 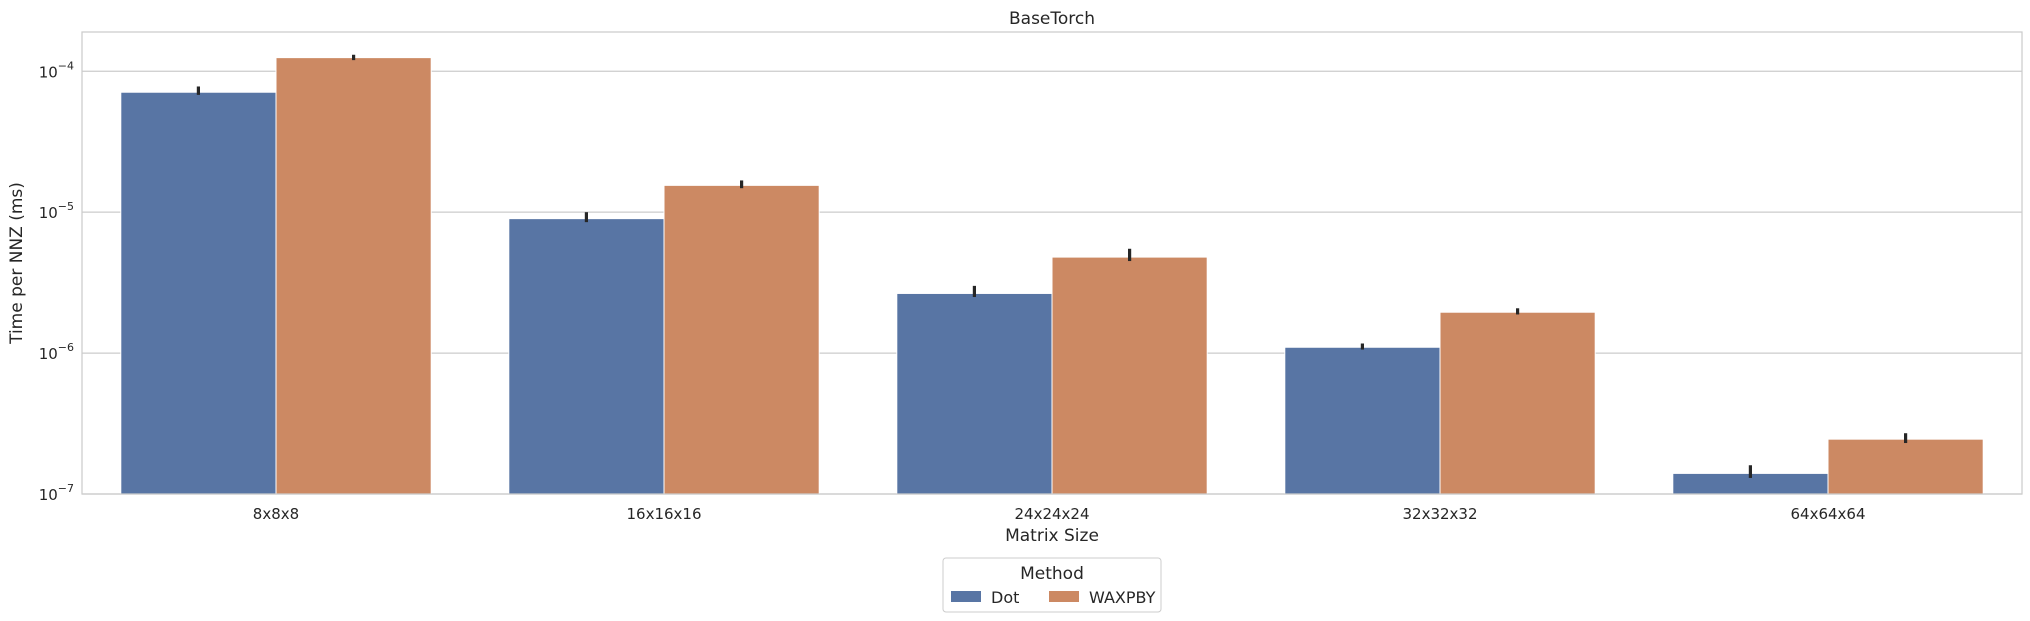 I want to click on x-tick-label: 8x8x8, so click(x=276, y=514).